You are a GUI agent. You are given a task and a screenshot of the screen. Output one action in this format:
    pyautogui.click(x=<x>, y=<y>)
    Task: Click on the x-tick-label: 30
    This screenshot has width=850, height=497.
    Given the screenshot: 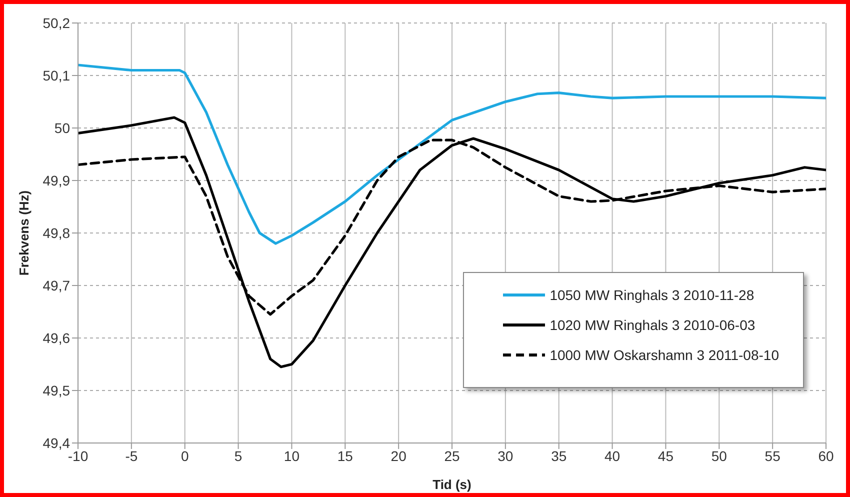 What is the action you would take?
    pyautogui.click(x=506, y=456)
    